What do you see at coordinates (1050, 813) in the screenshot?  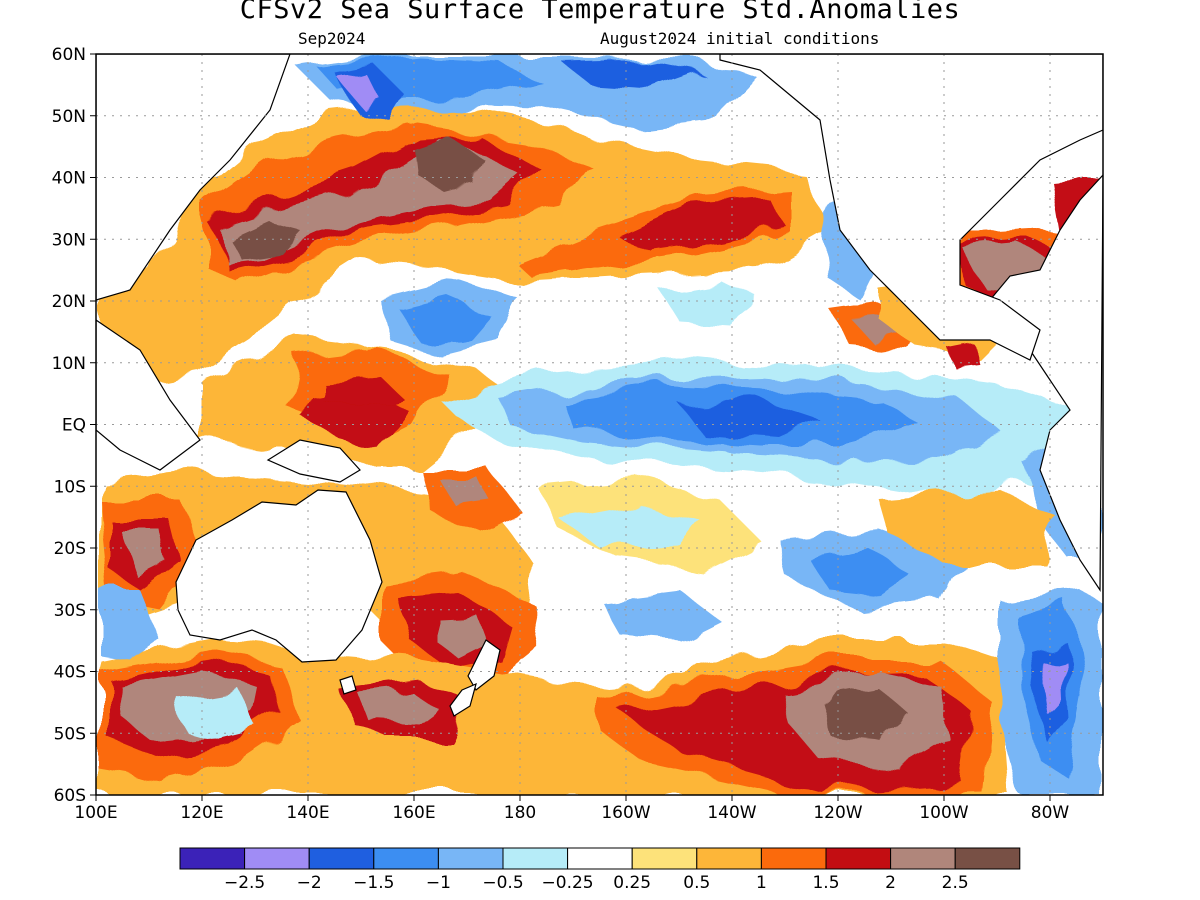 I see `lon-tick-label: 80W` at bounding box center [1050, 813].